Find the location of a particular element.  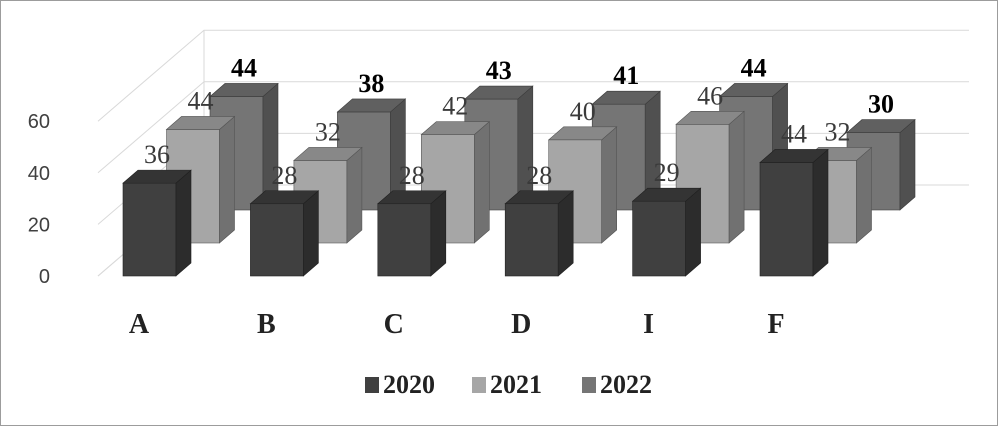

data-label: 38 is located at coordinates (371, 83).